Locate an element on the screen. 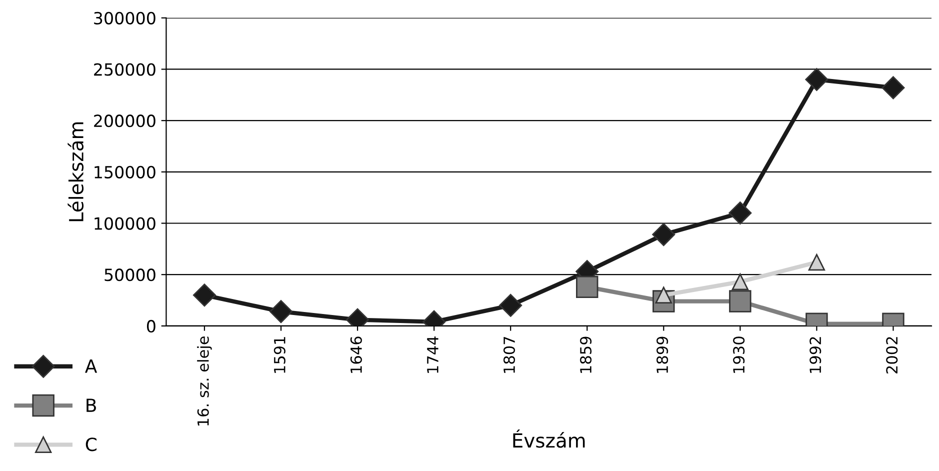 The image size is (939, 471). y-tick-label: 150000 is located at coordinates (125, 172).